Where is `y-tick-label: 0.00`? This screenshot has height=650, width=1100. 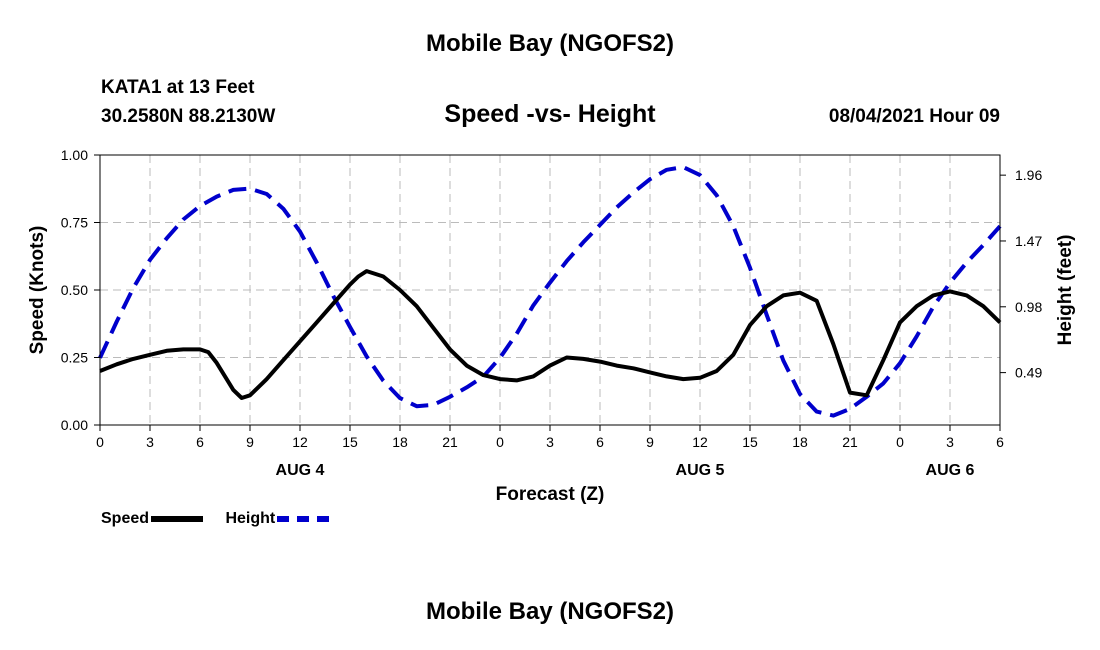
y-tick-label: 0.00 is located at coordinates (74, 425).